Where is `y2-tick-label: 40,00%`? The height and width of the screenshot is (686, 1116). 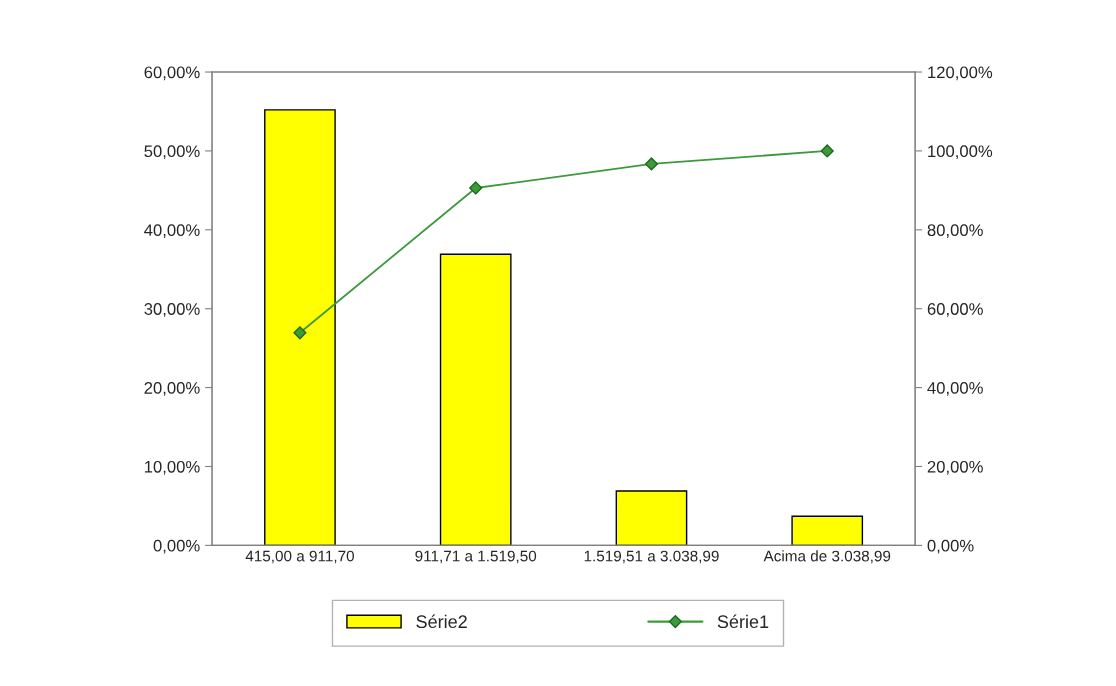
y2-tick-label: 40,00% is located at coordinates (955, 388).